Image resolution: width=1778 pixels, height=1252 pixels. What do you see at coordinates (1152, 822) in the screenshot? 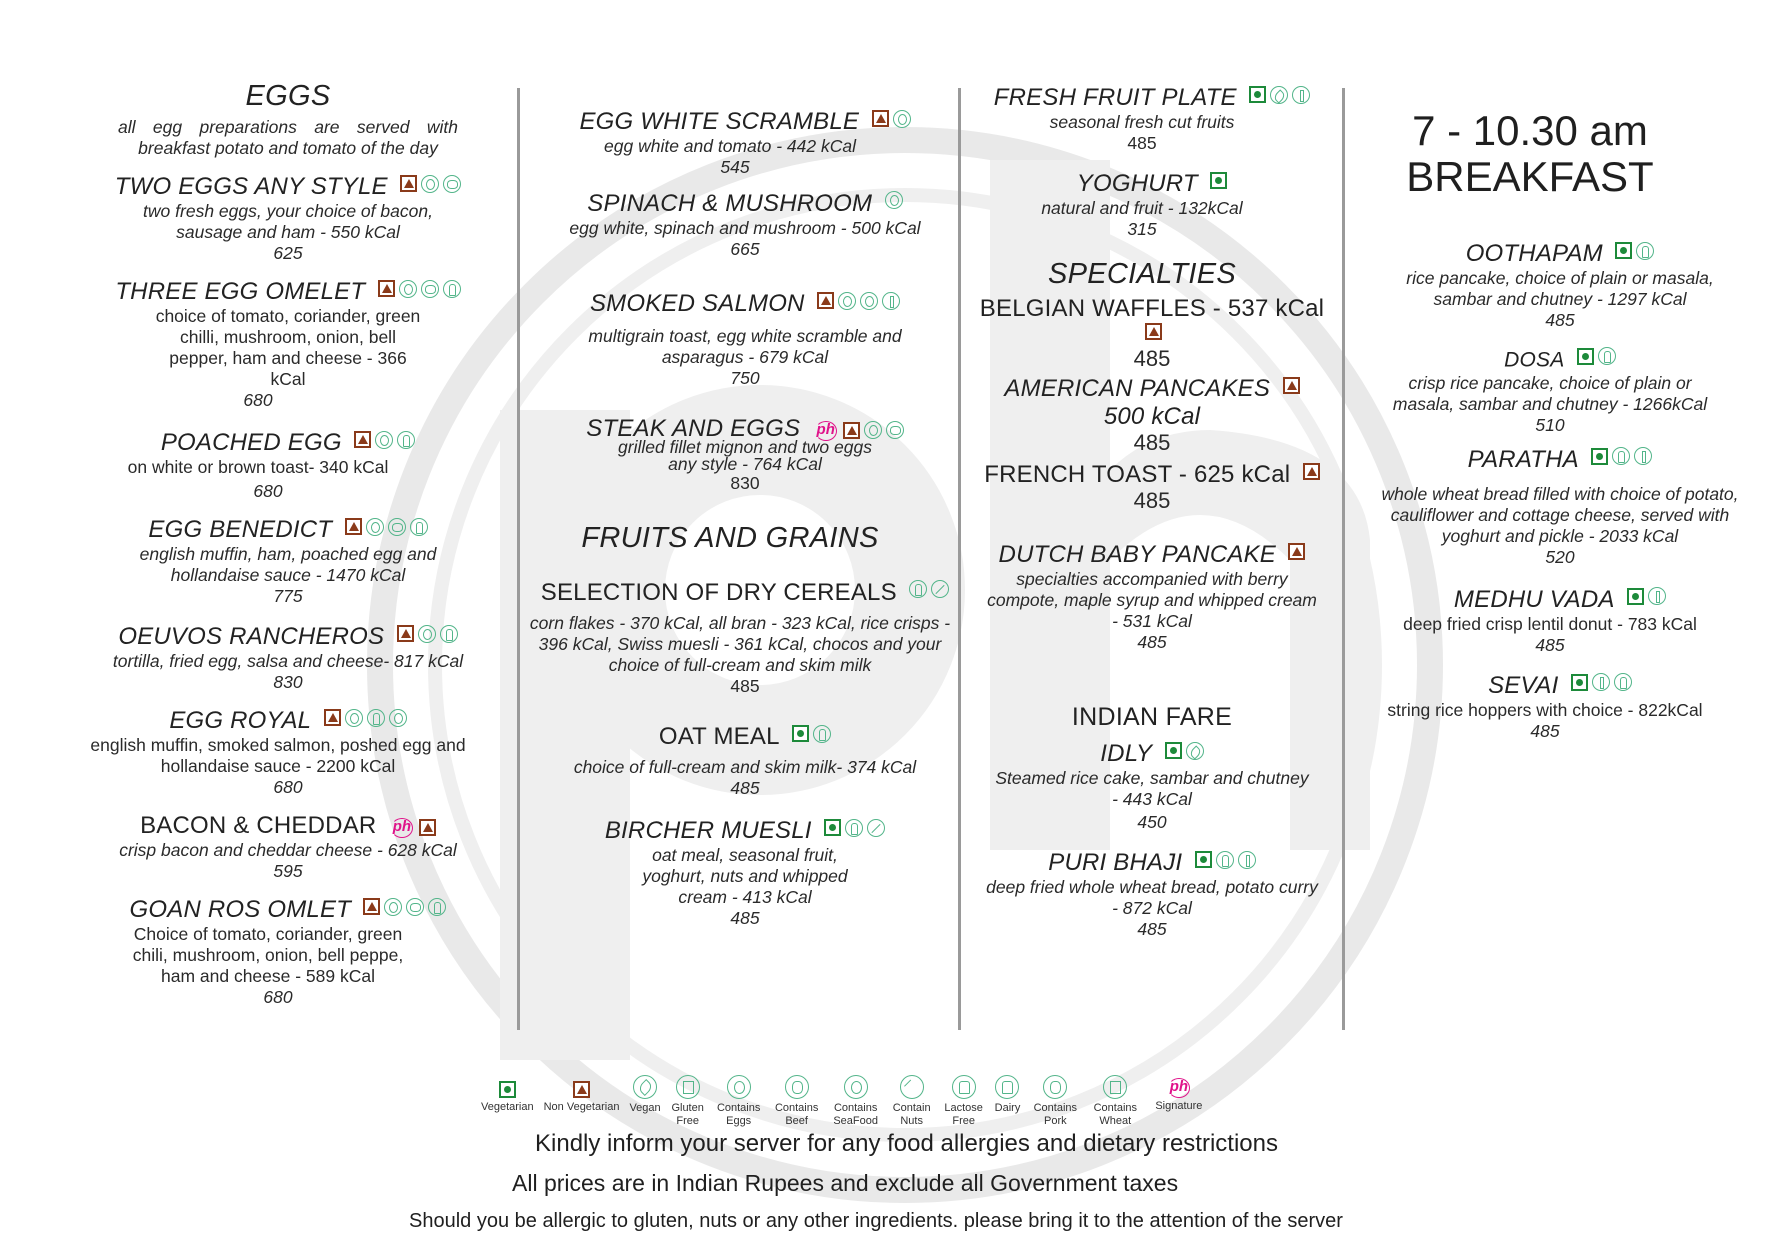
I see `item-price: 450` at bounding box center [1152, 822].